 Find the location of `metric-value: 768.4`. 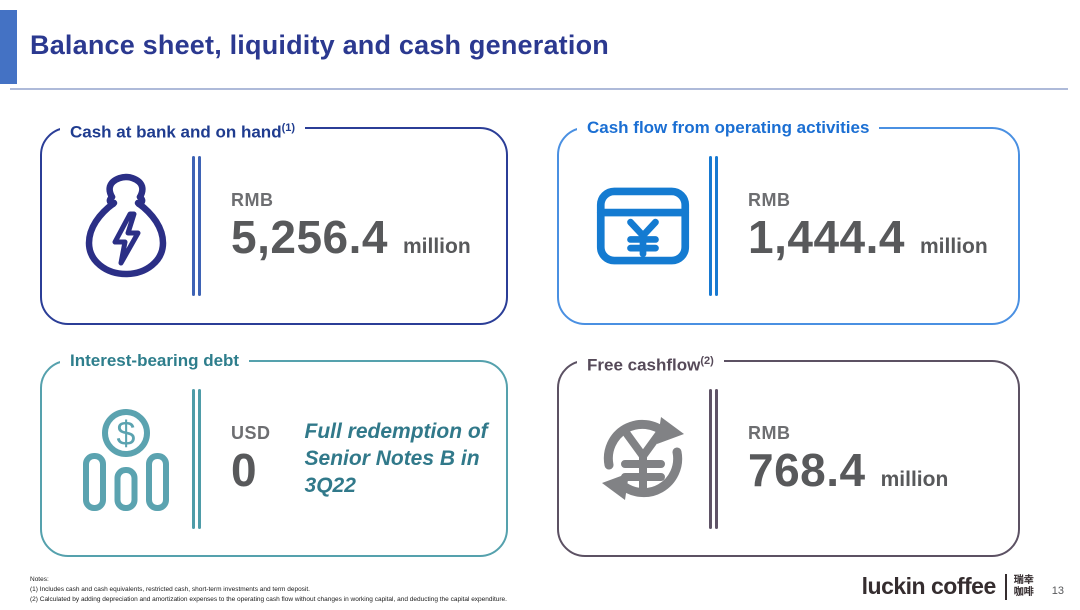

metric-value: 768.4 is located at coordinates (807, 469).